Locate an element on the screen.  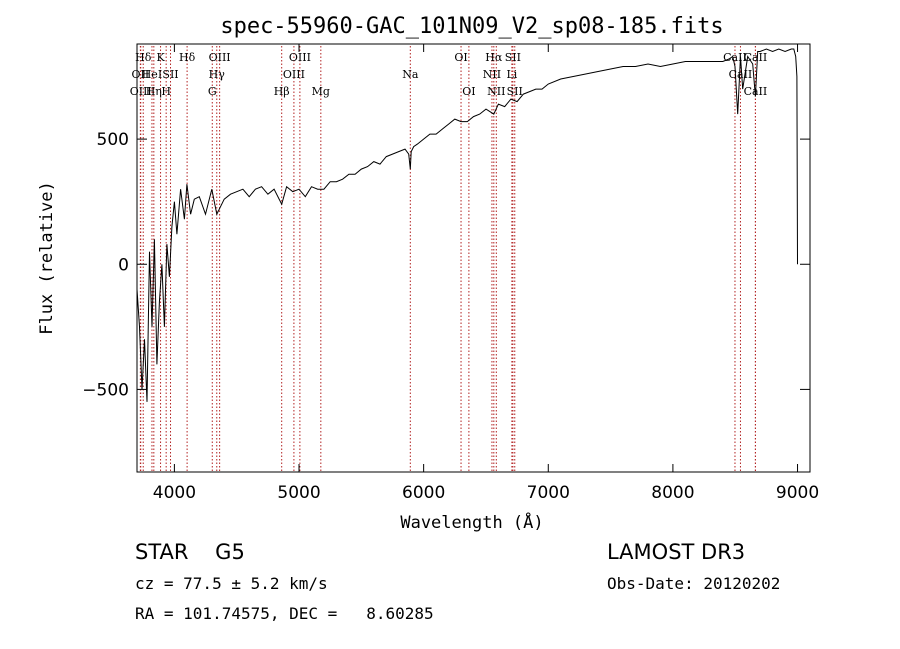
y-axis-label: Flux (relative) is located at coordinates (47, 258).